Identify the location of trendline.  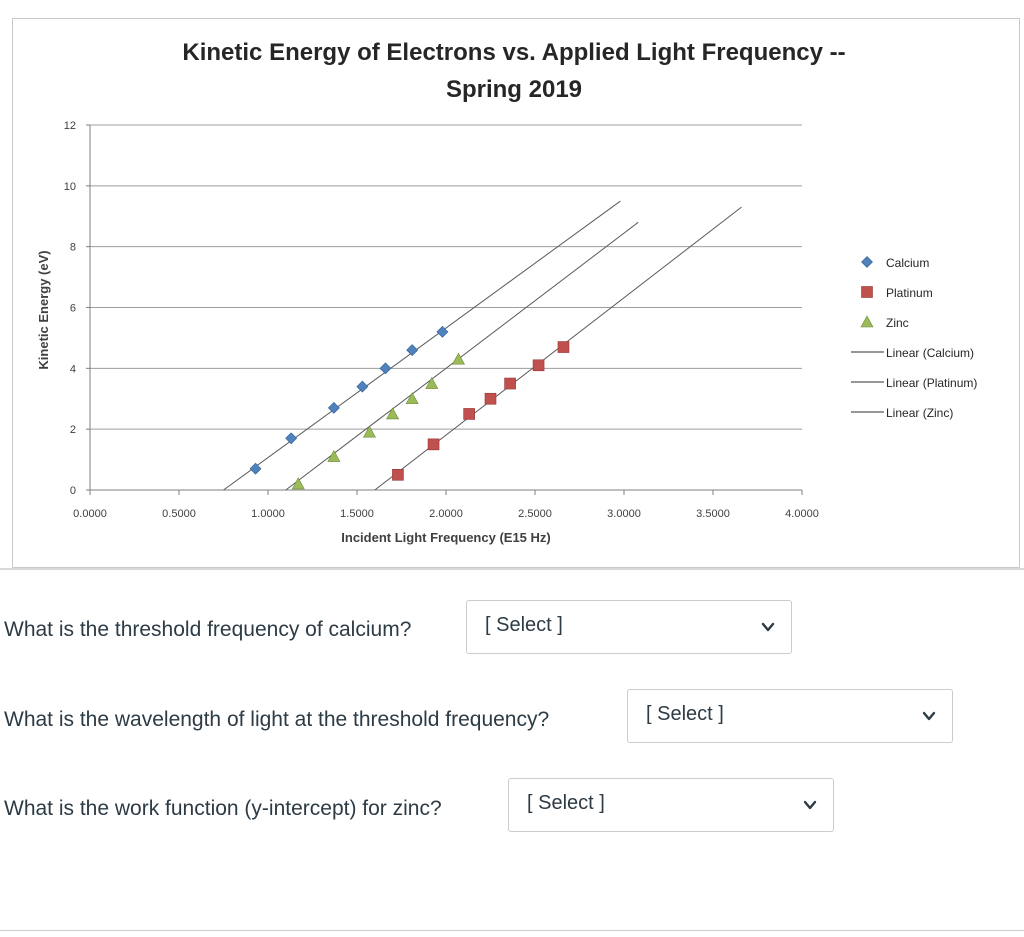
(462, 356).